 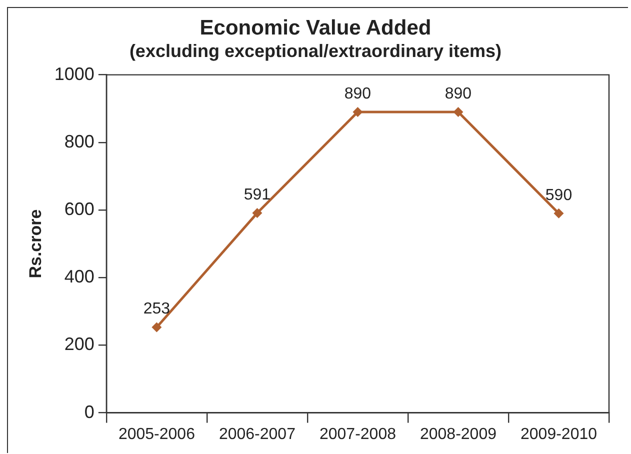 I want to click on data-label: 590, so click(x=558, y=195).